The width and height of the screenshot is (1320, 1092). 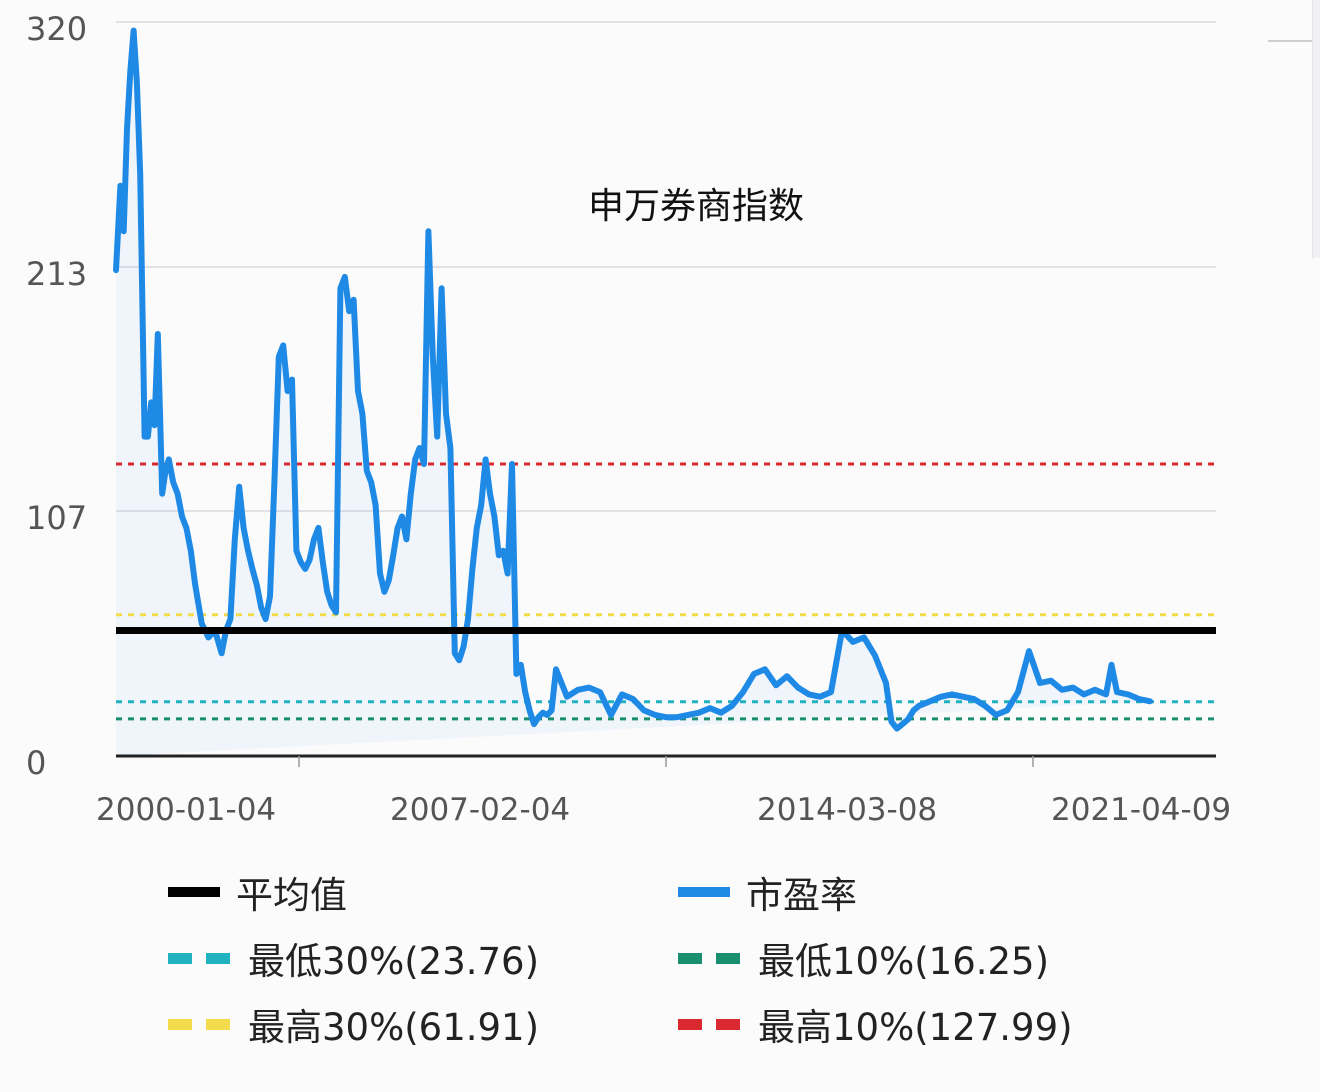 I want to click on legend-item-low30: 最低30%(23.76), so click(x=423, y=959).